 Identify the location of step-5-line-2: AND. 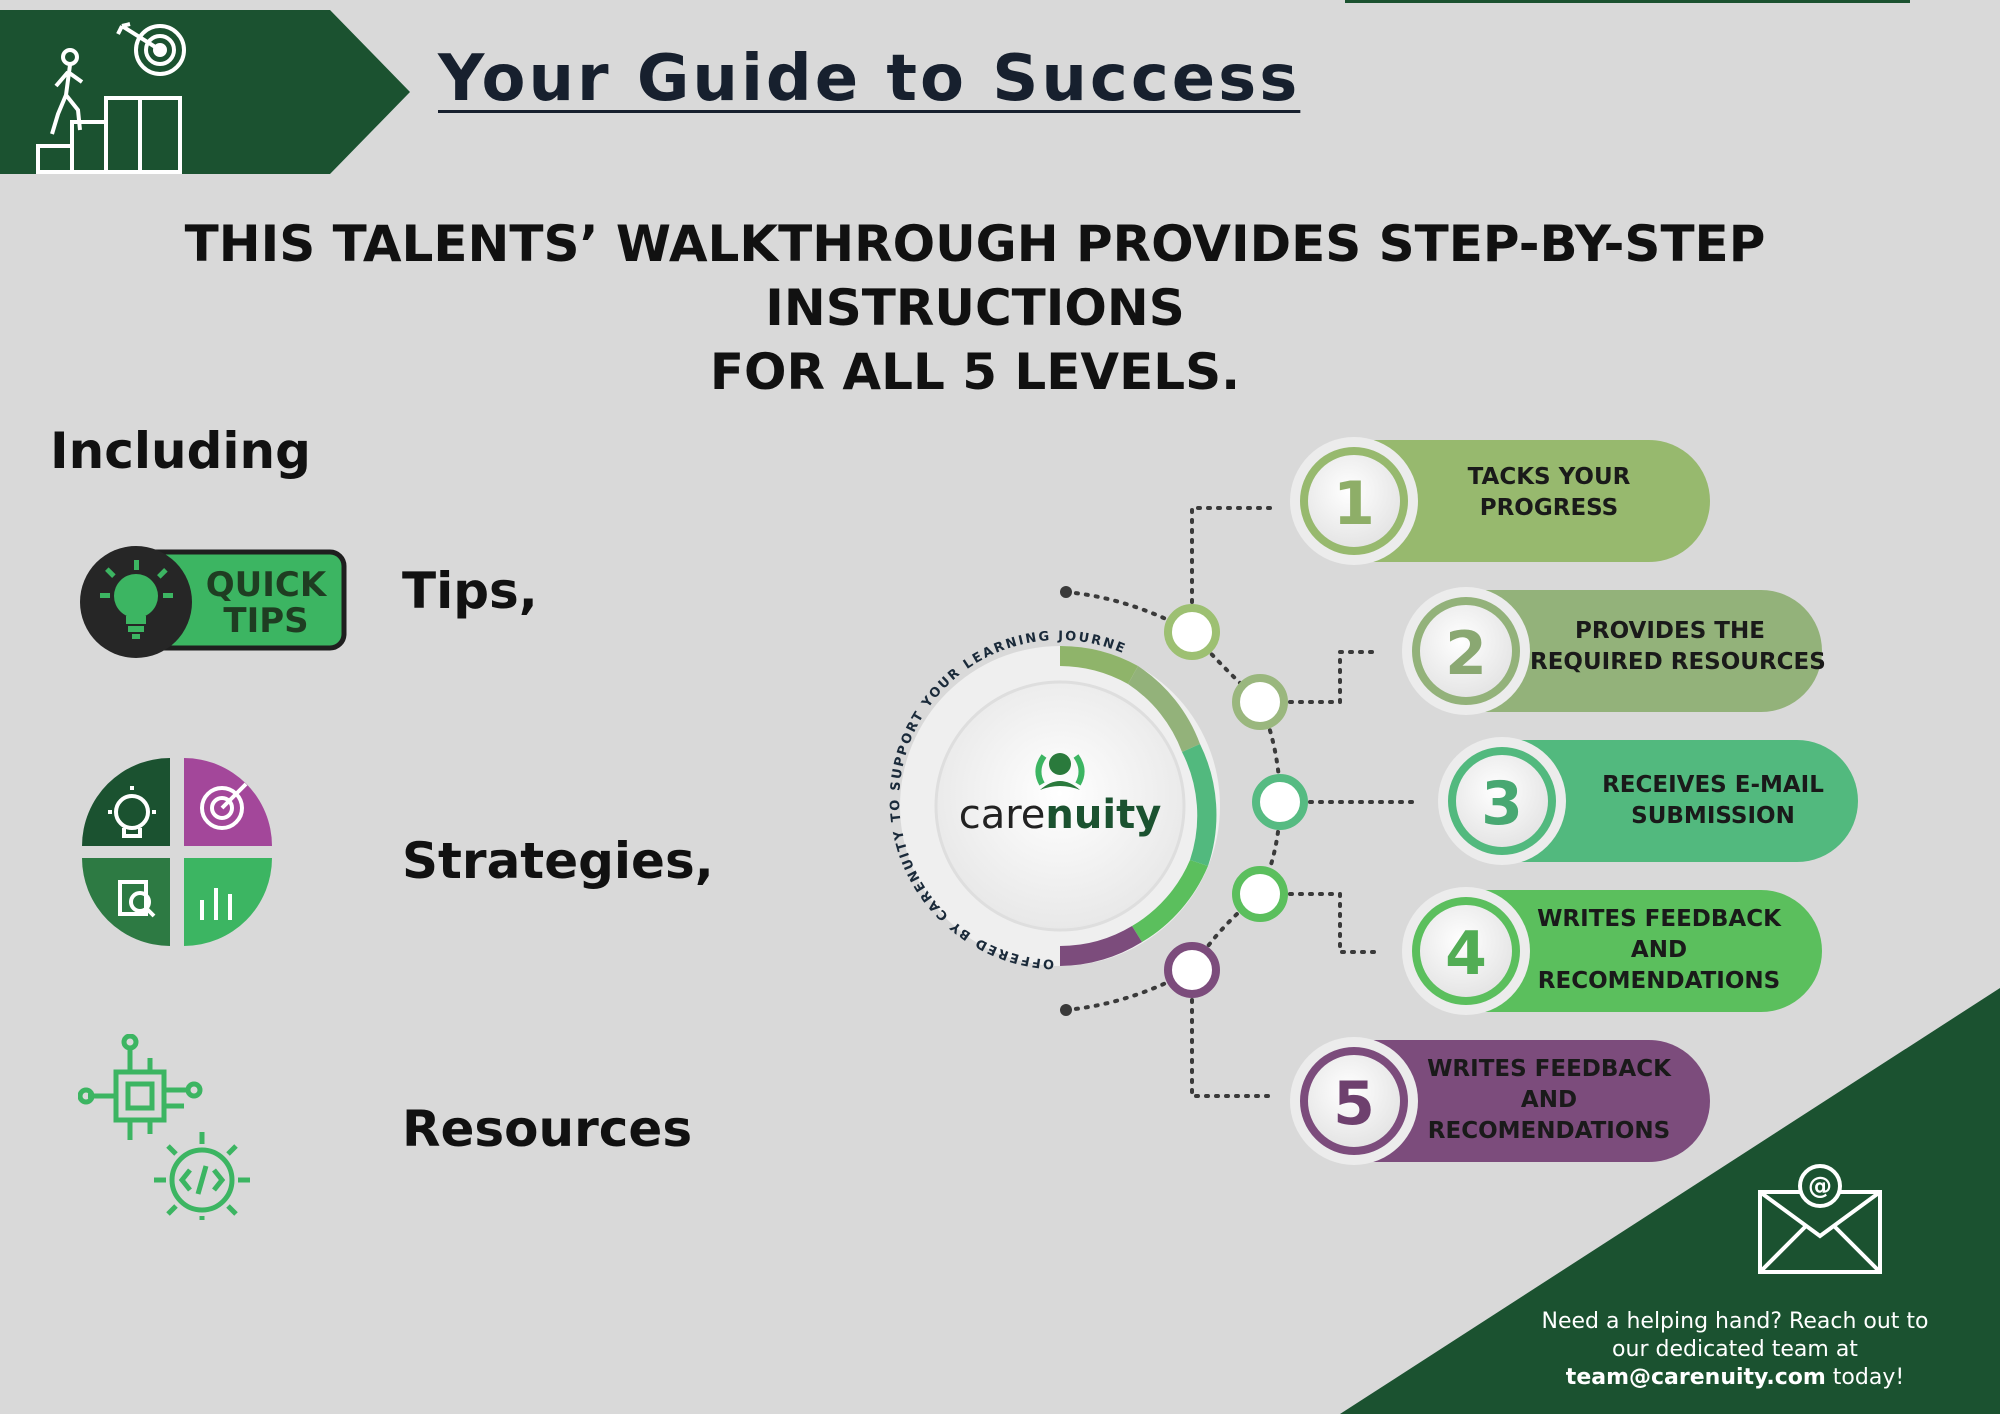
(1549, 1100).